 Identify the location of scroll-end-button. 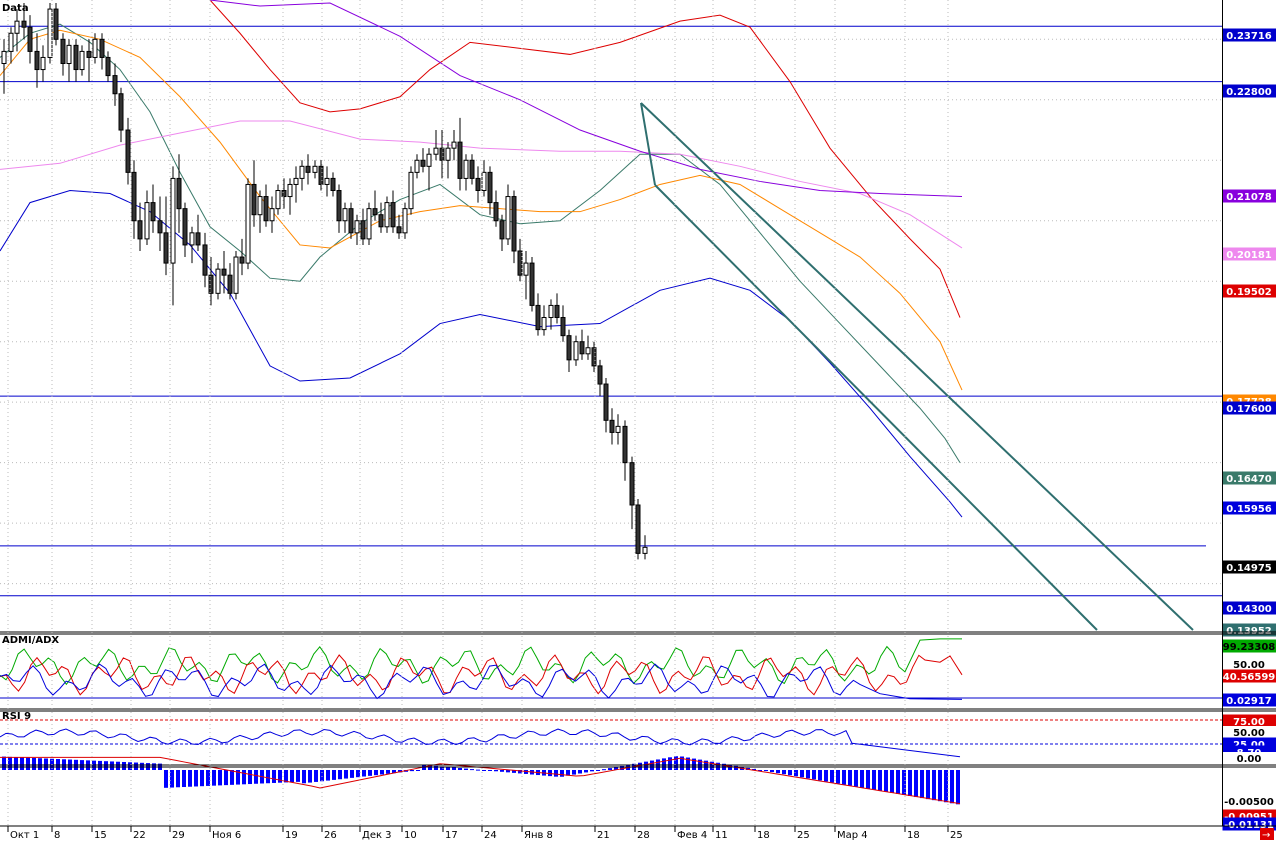
(1267, 834).